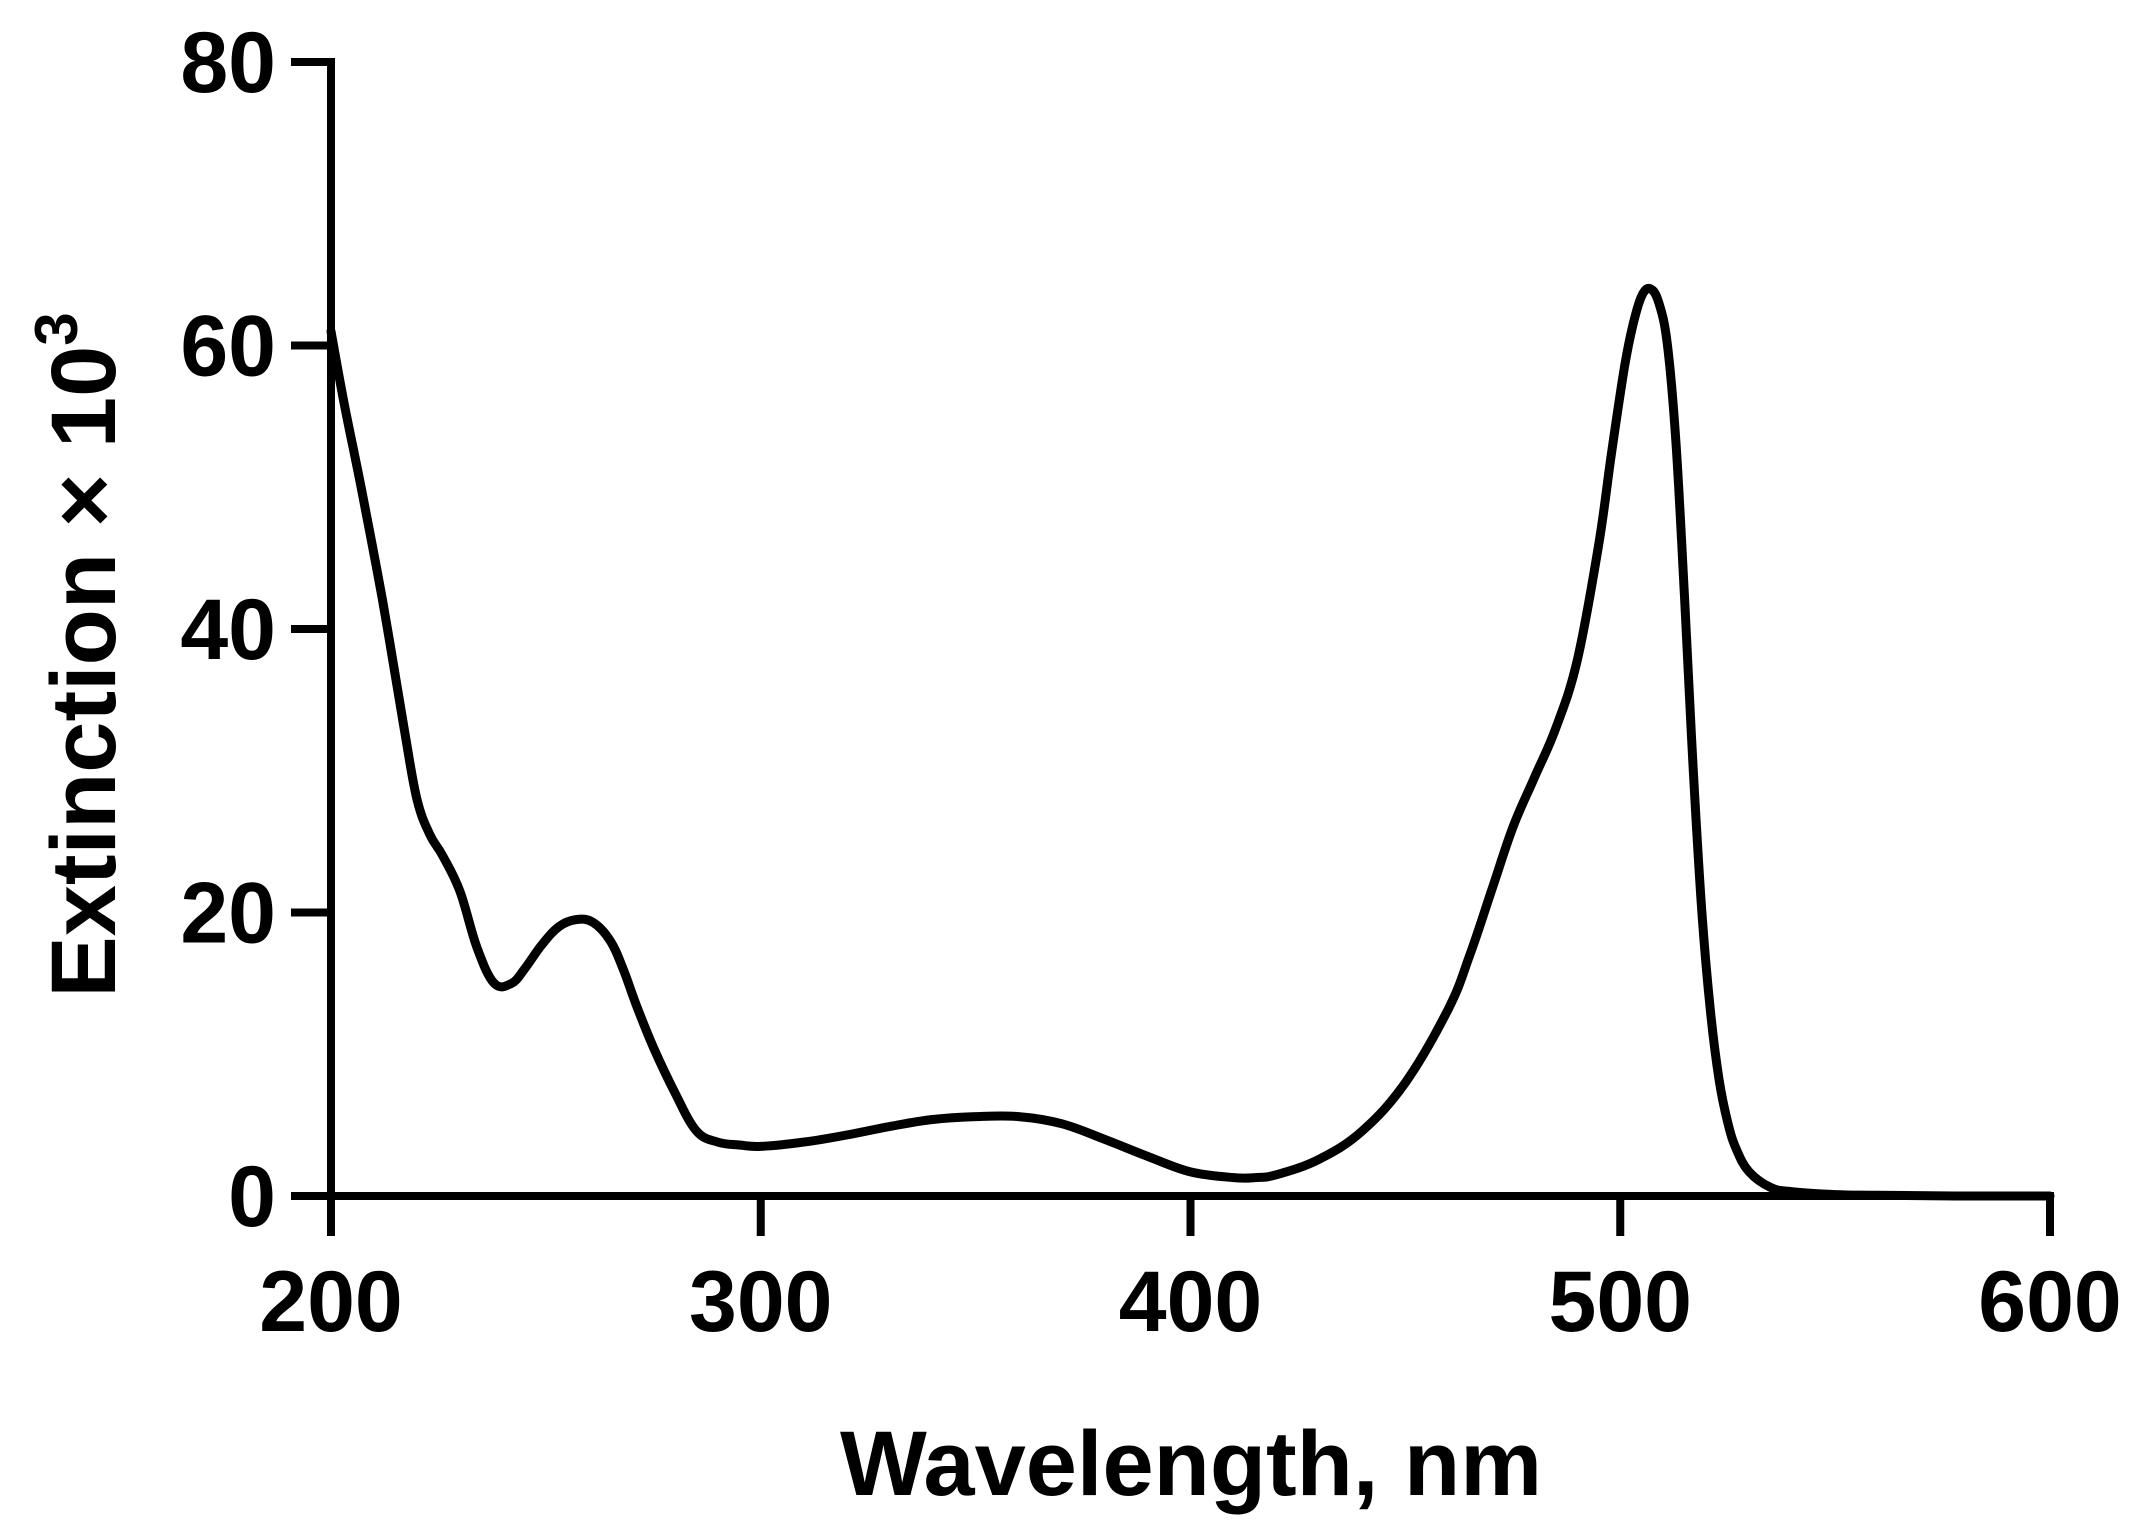 This screenshot has width=2141, height=1520. What do you see at coordinates (56, 328) in the screenshot?
I see `y-axis-title-exponent: 3` at bounding box center [56, 328].